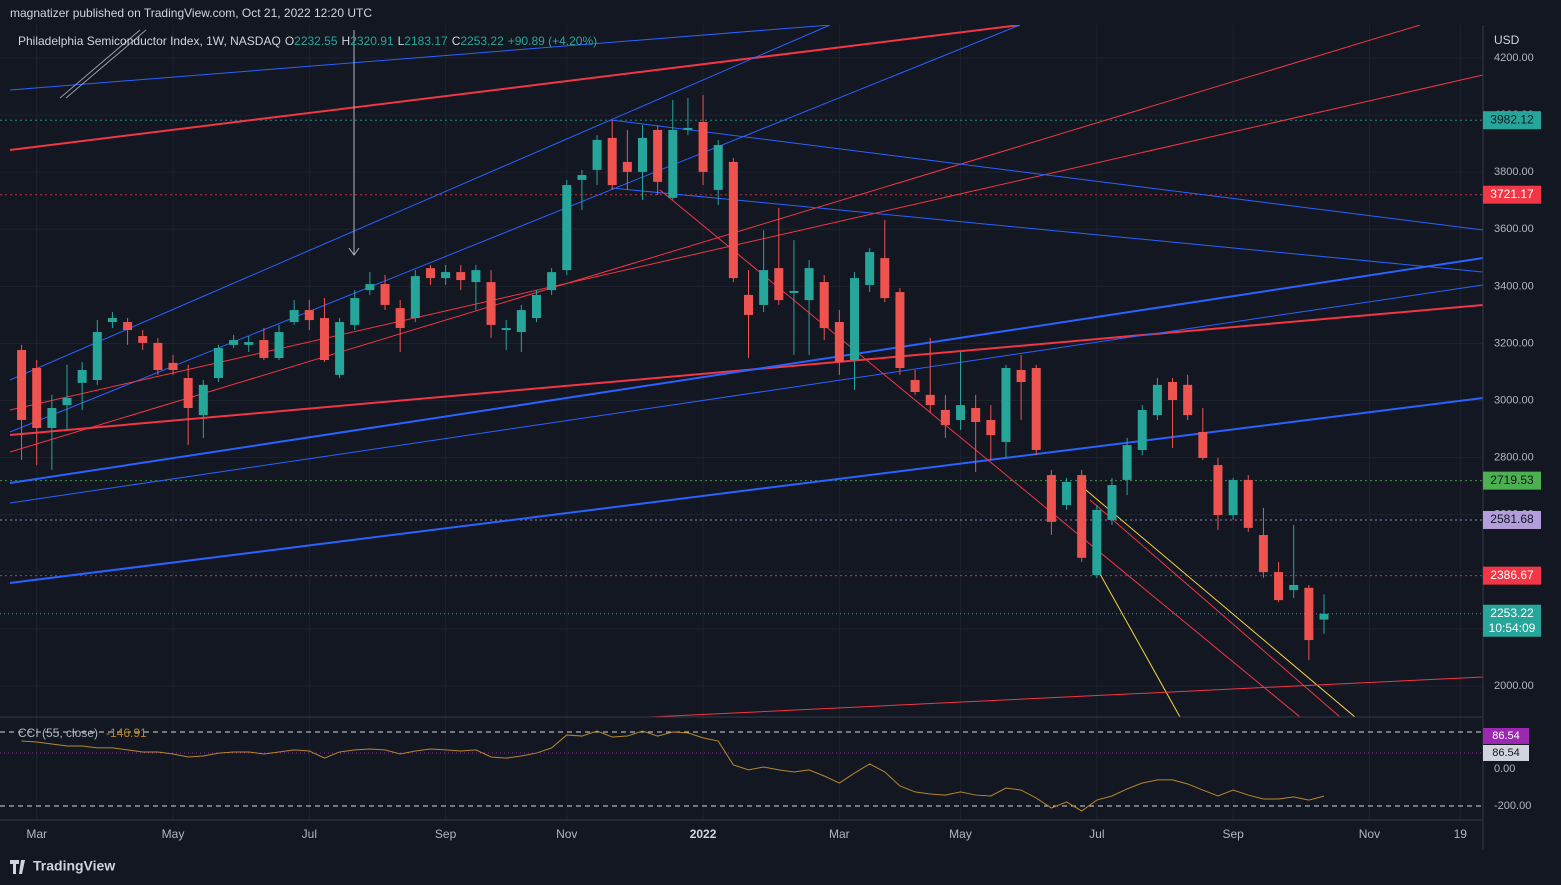 The width and height of the screenshot is (1561, 885). I want to click on y-tick-label: 2800.00, so click(1514, 458).